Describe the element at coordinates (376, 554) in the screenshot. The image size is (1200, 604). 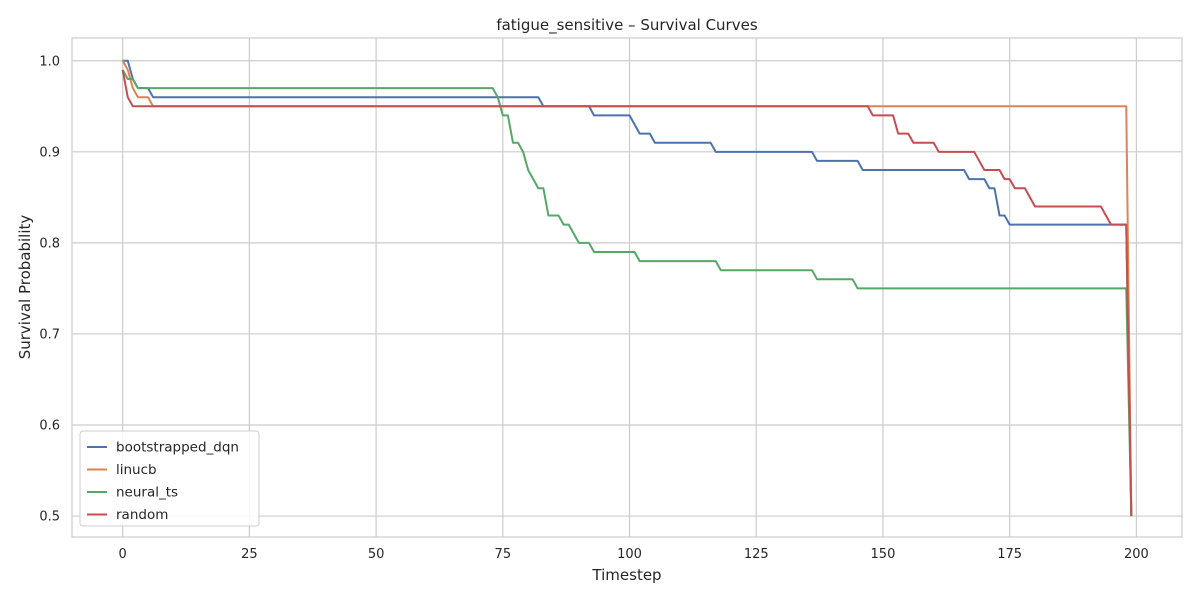
I see `x-tick-label: 50` at that location.